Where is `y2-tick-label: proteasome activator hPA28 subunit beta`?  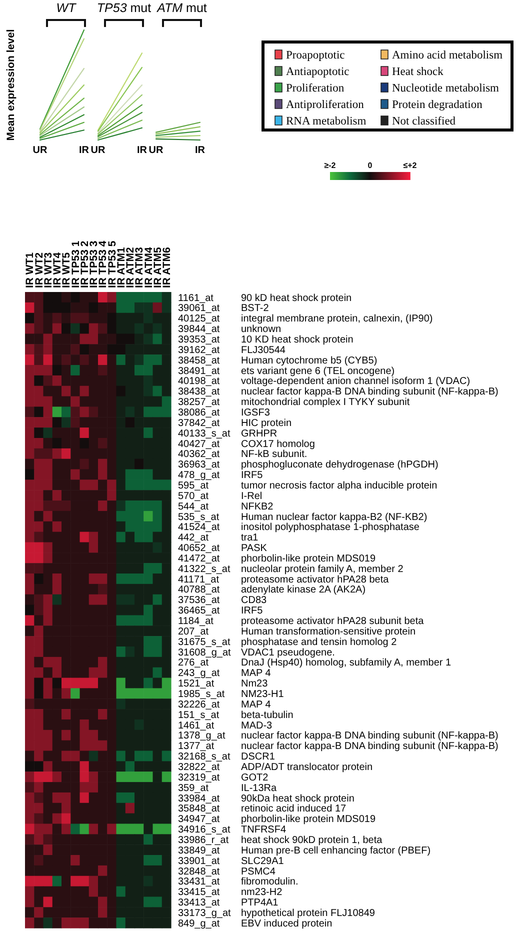 y2-tick-label: proteasome activator hPA28 subunit beta is located at coordinates (332, 622).